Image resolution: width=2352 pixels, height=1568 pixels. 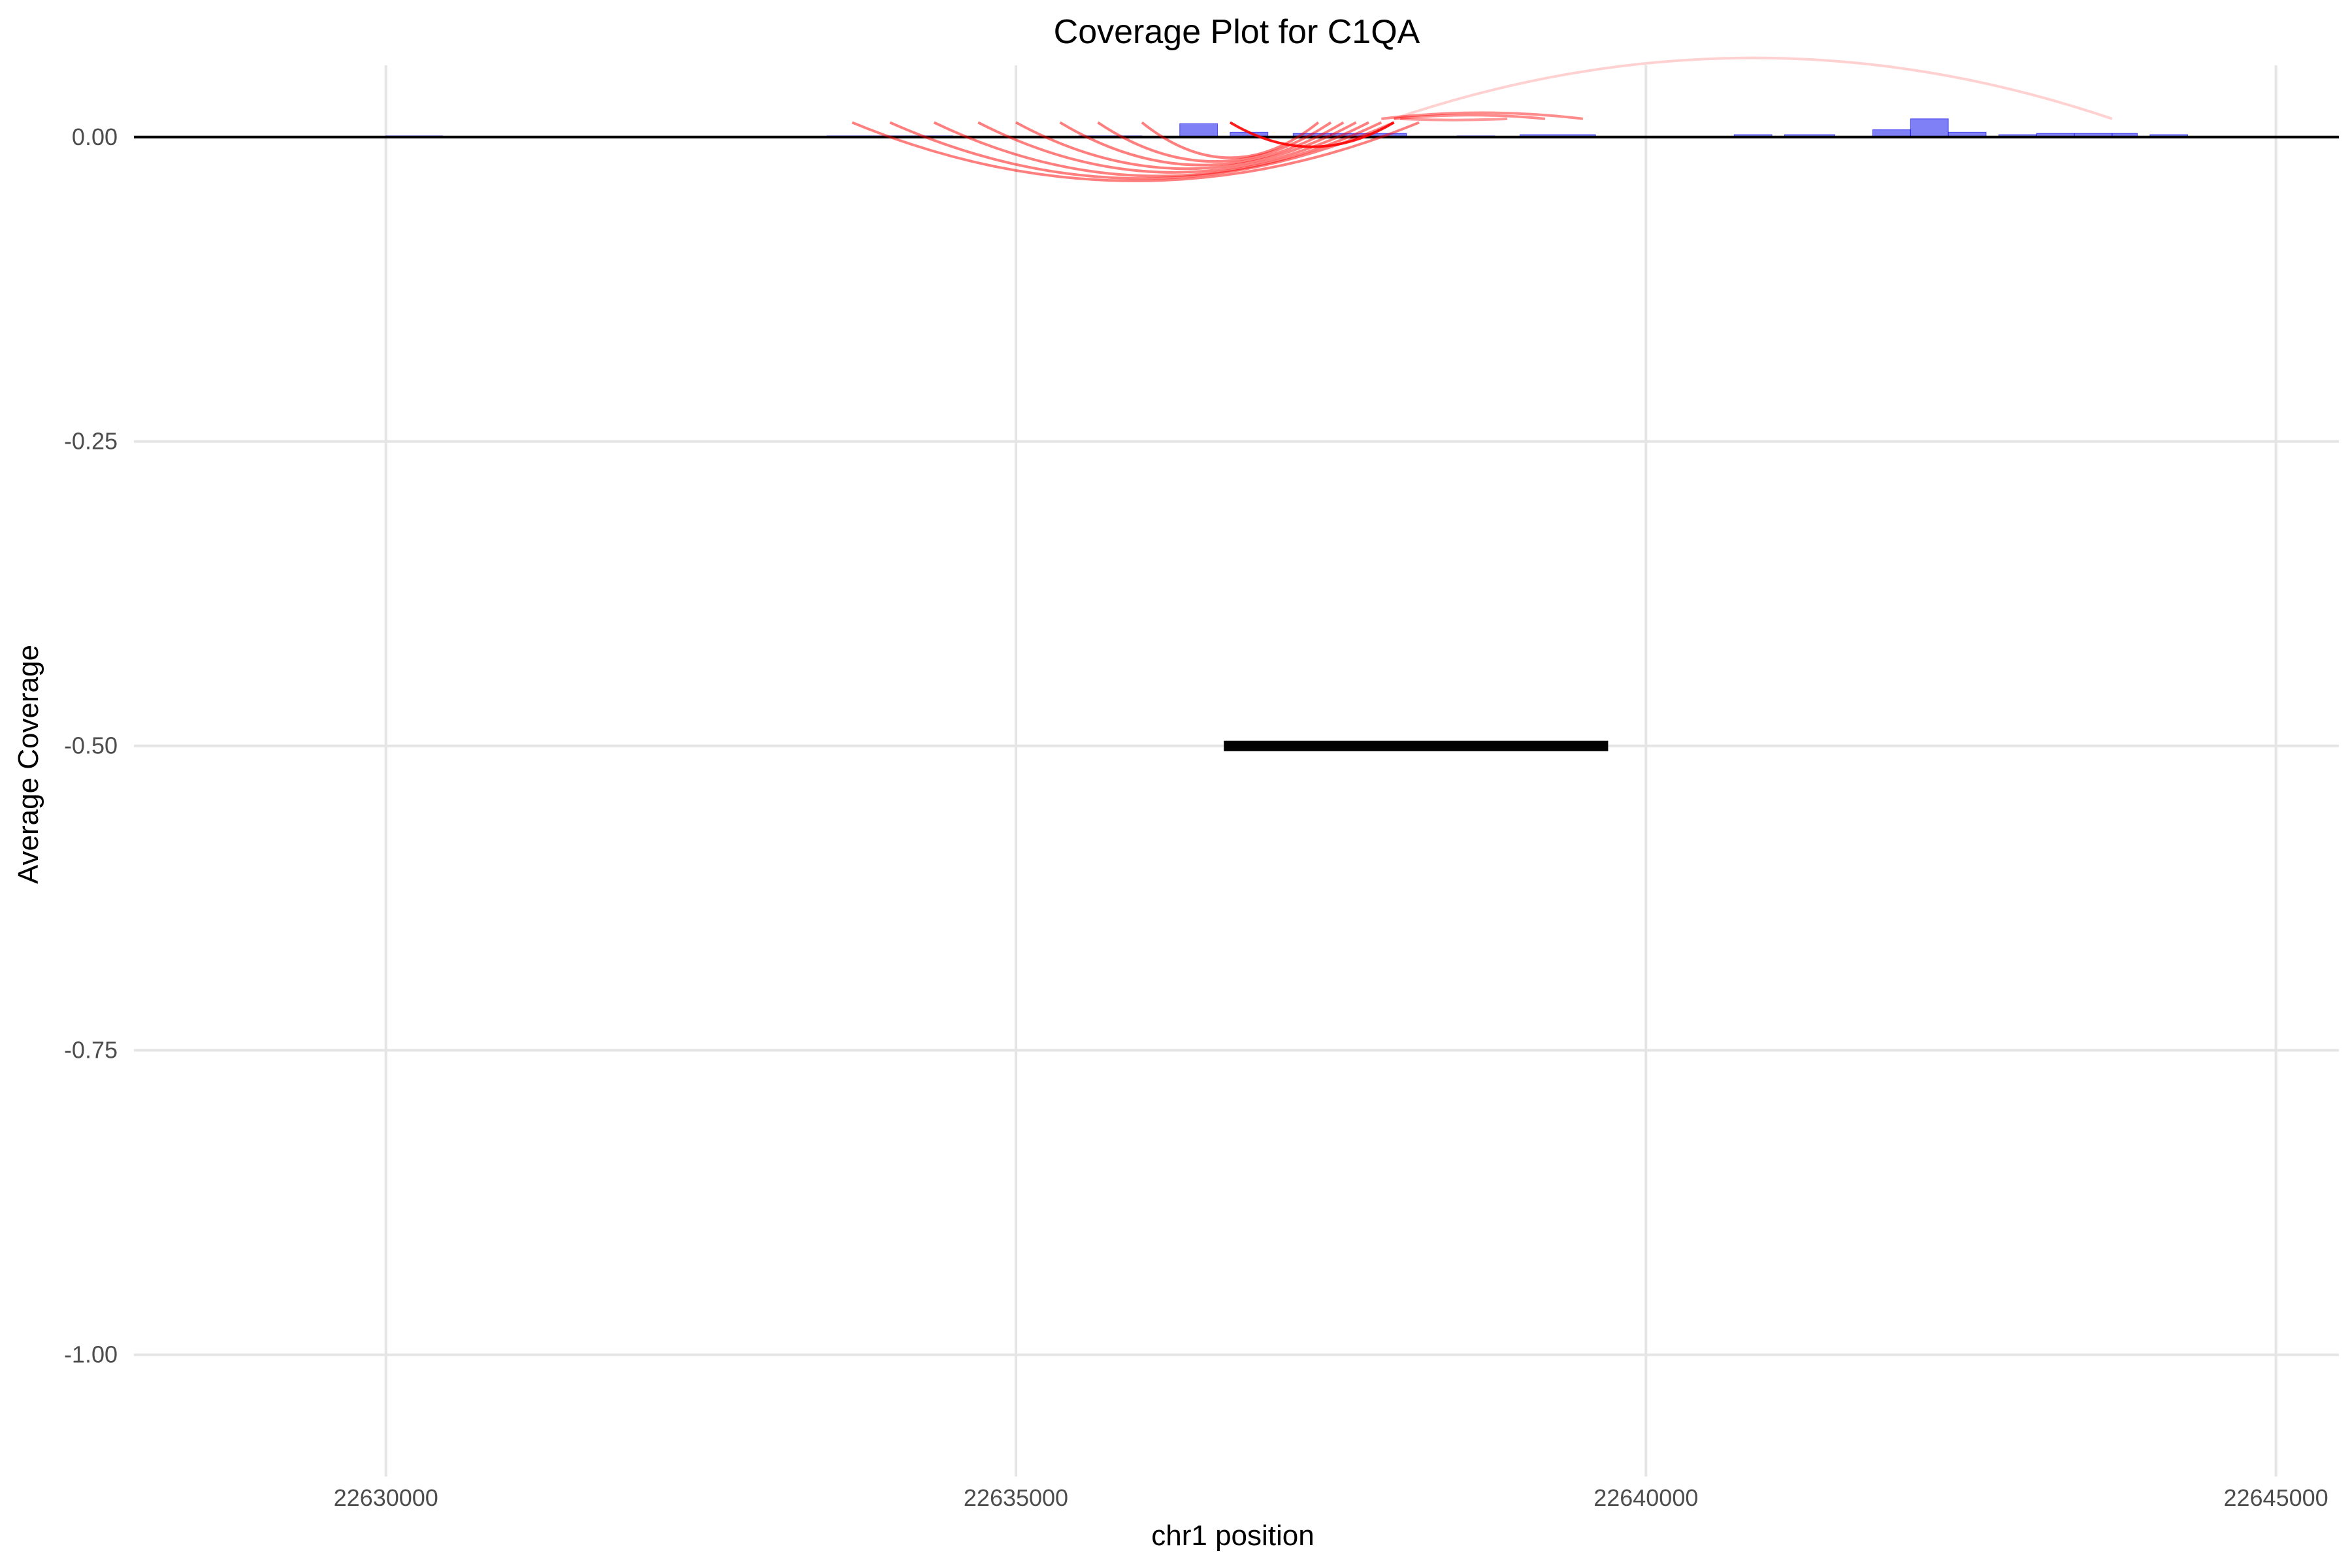 What do you see at coordinates (2275, 1497) in the screenshot?
I see `x-tick-label: 22645000` at bounding box center [2275, 1497].